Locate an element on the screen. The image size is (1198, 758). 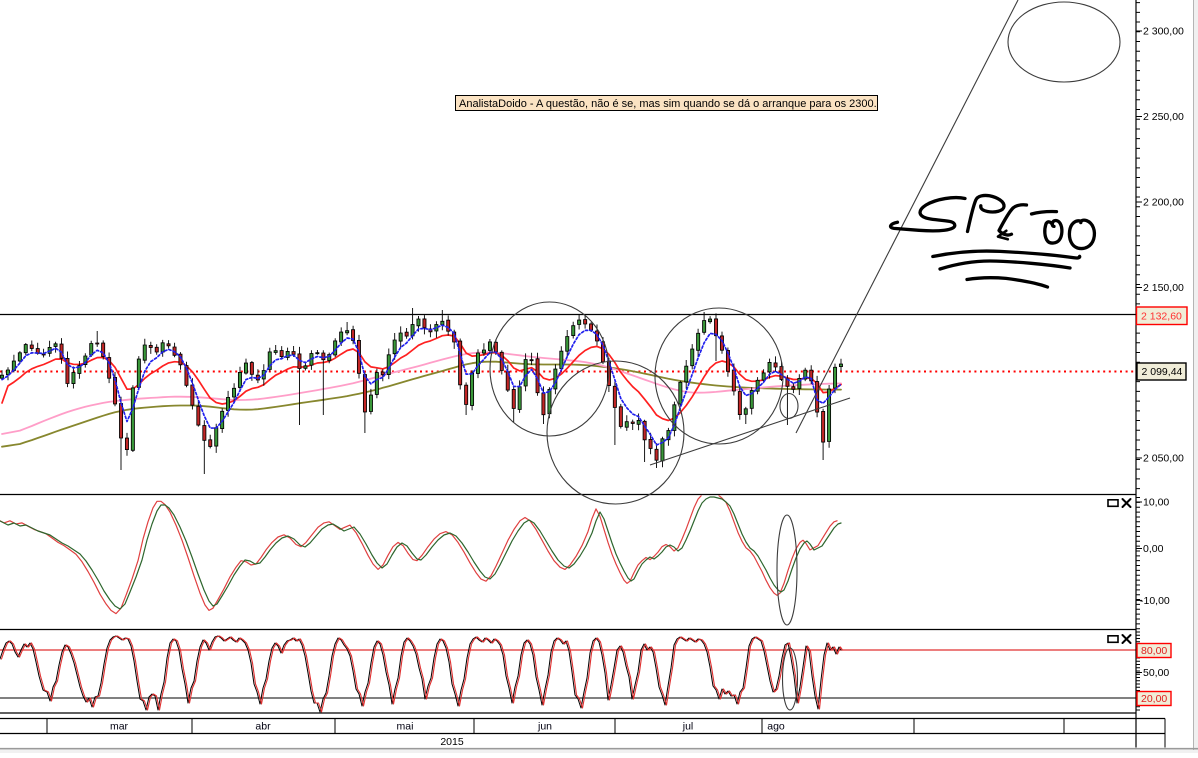
svg-text: jul is located at coordinates (688, 727).